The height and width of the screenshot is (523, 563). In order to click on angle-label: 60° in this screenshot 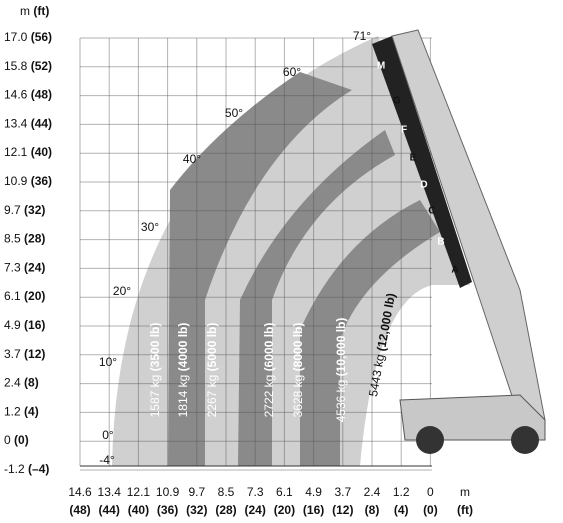, I will do `click(292, 72)`.